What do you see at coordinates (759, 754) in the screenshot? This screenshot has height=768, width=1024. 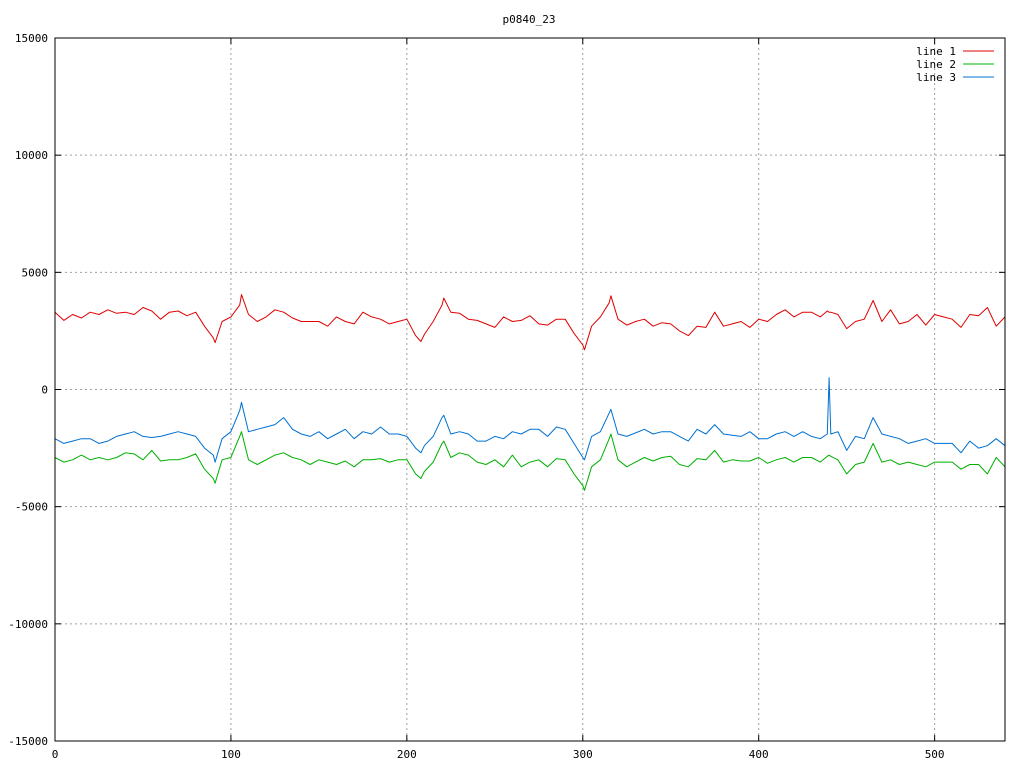 I see `x-tick-label: 400` at bounding box center [759, 754].